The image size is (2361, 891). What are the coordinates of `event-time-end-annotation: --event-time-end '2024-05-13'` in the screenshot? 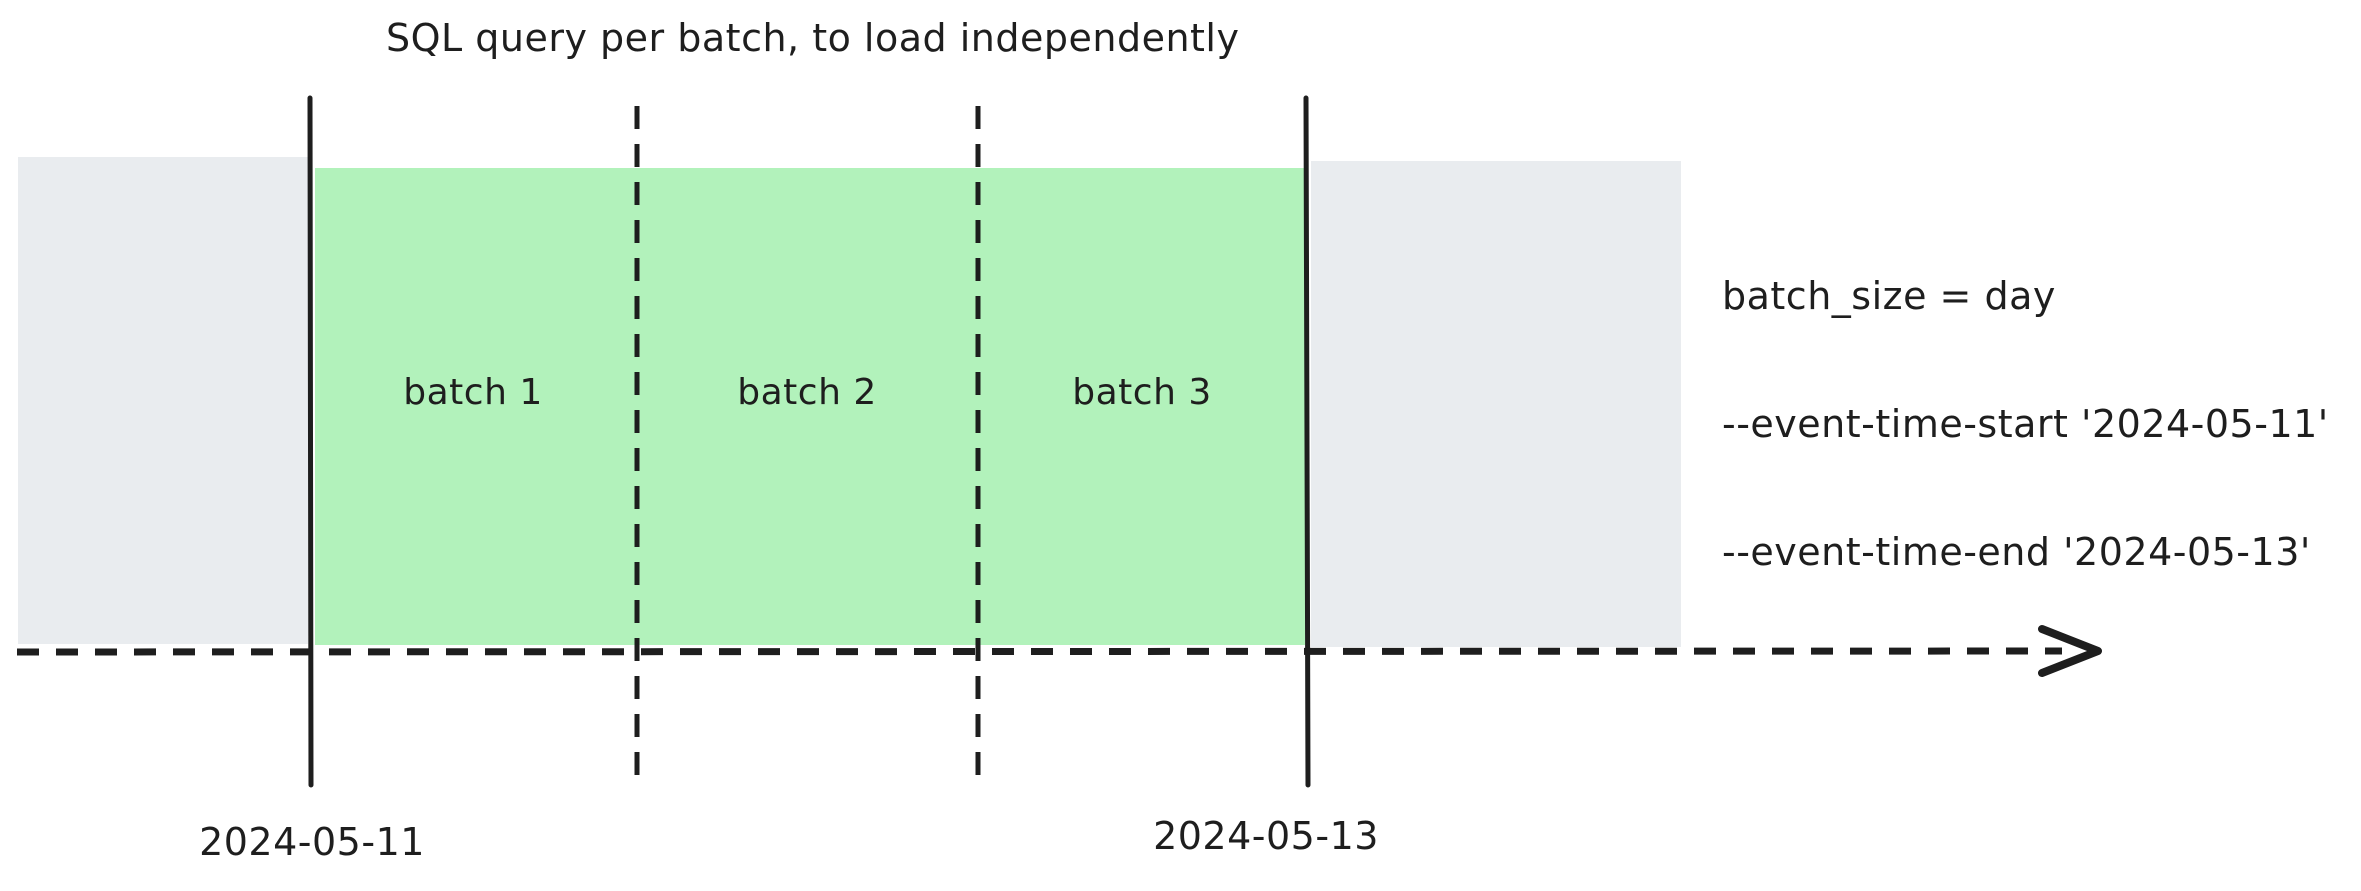 It's located at (2016, 552).